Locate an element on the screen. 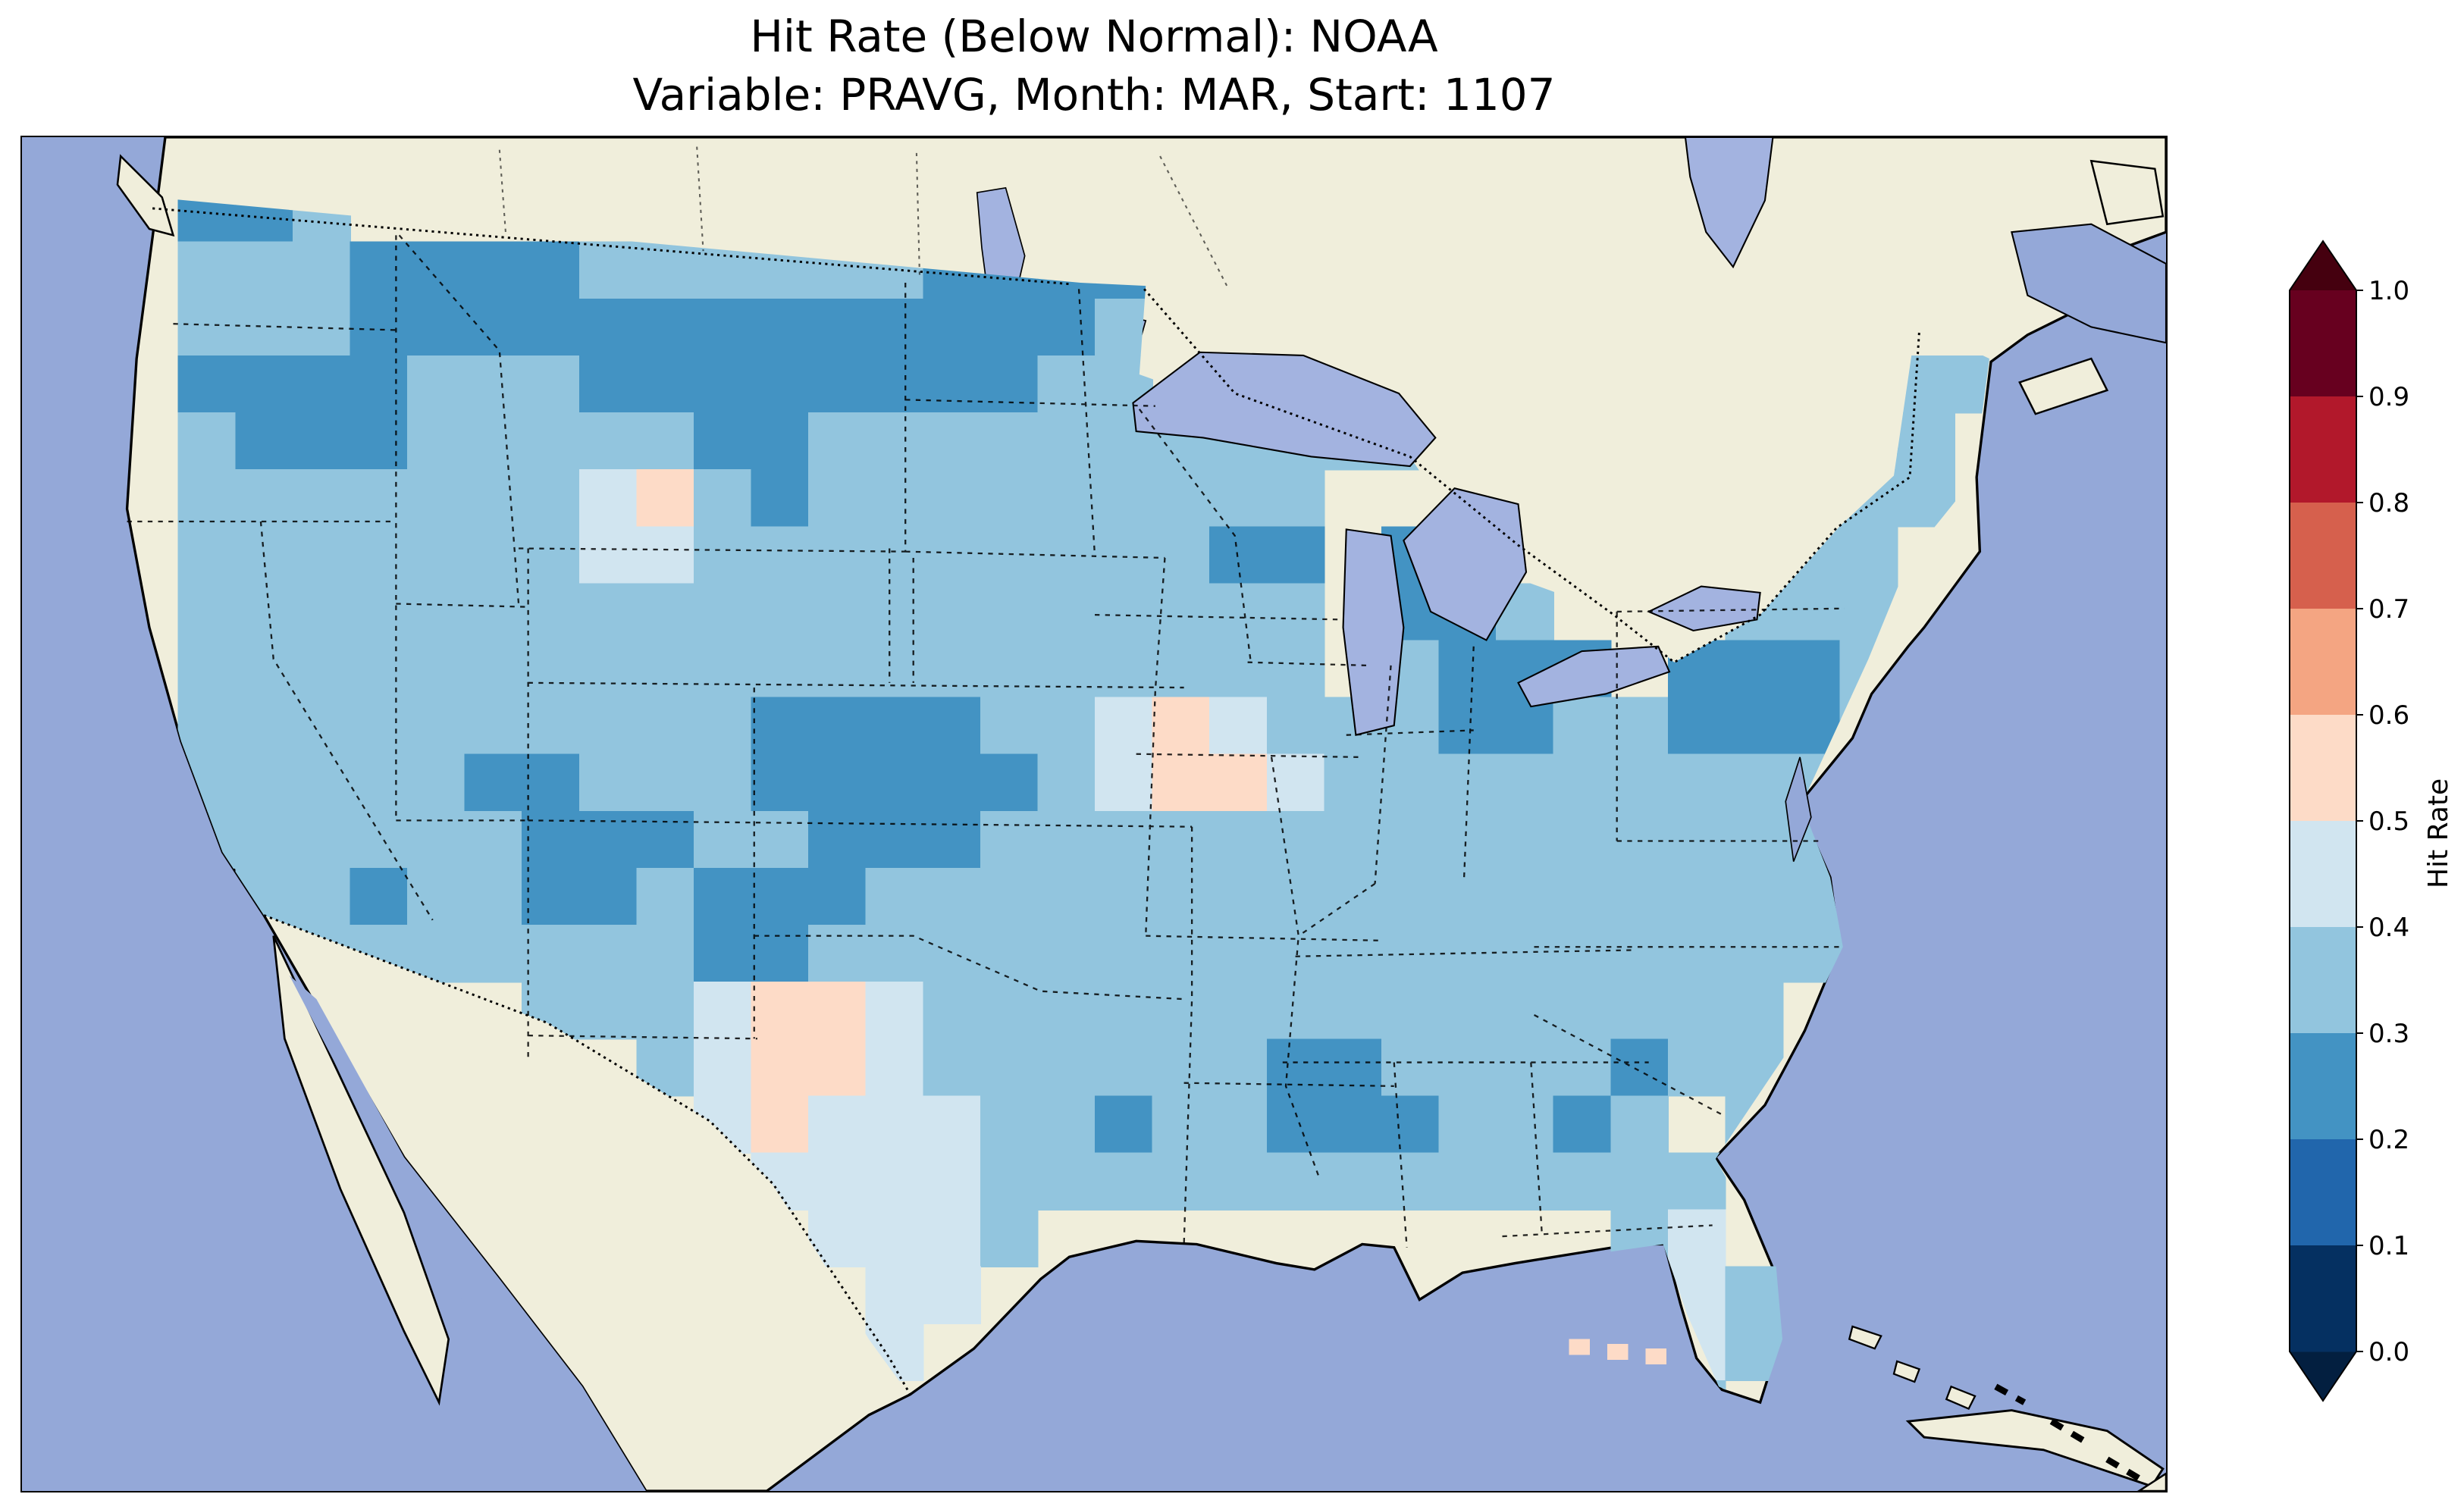  colorbar-tick-label: 0.4 is located at coordinates (2388, 928).